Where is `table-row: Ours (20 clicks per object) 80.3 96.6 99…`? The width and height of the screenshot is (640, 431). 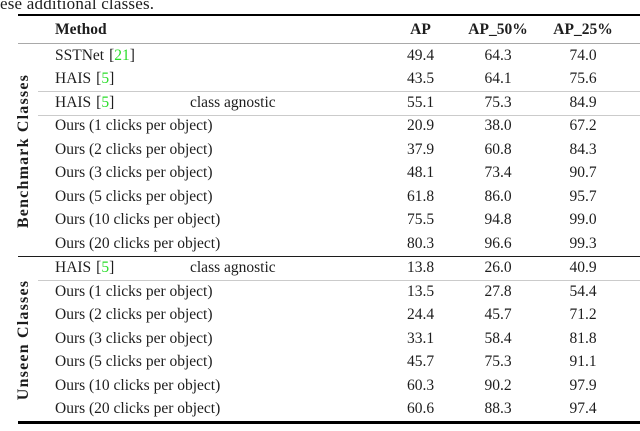 table-row: Ours (20 clicks per object) 80.3 96.6 99… is located at coordinates (329, 244).